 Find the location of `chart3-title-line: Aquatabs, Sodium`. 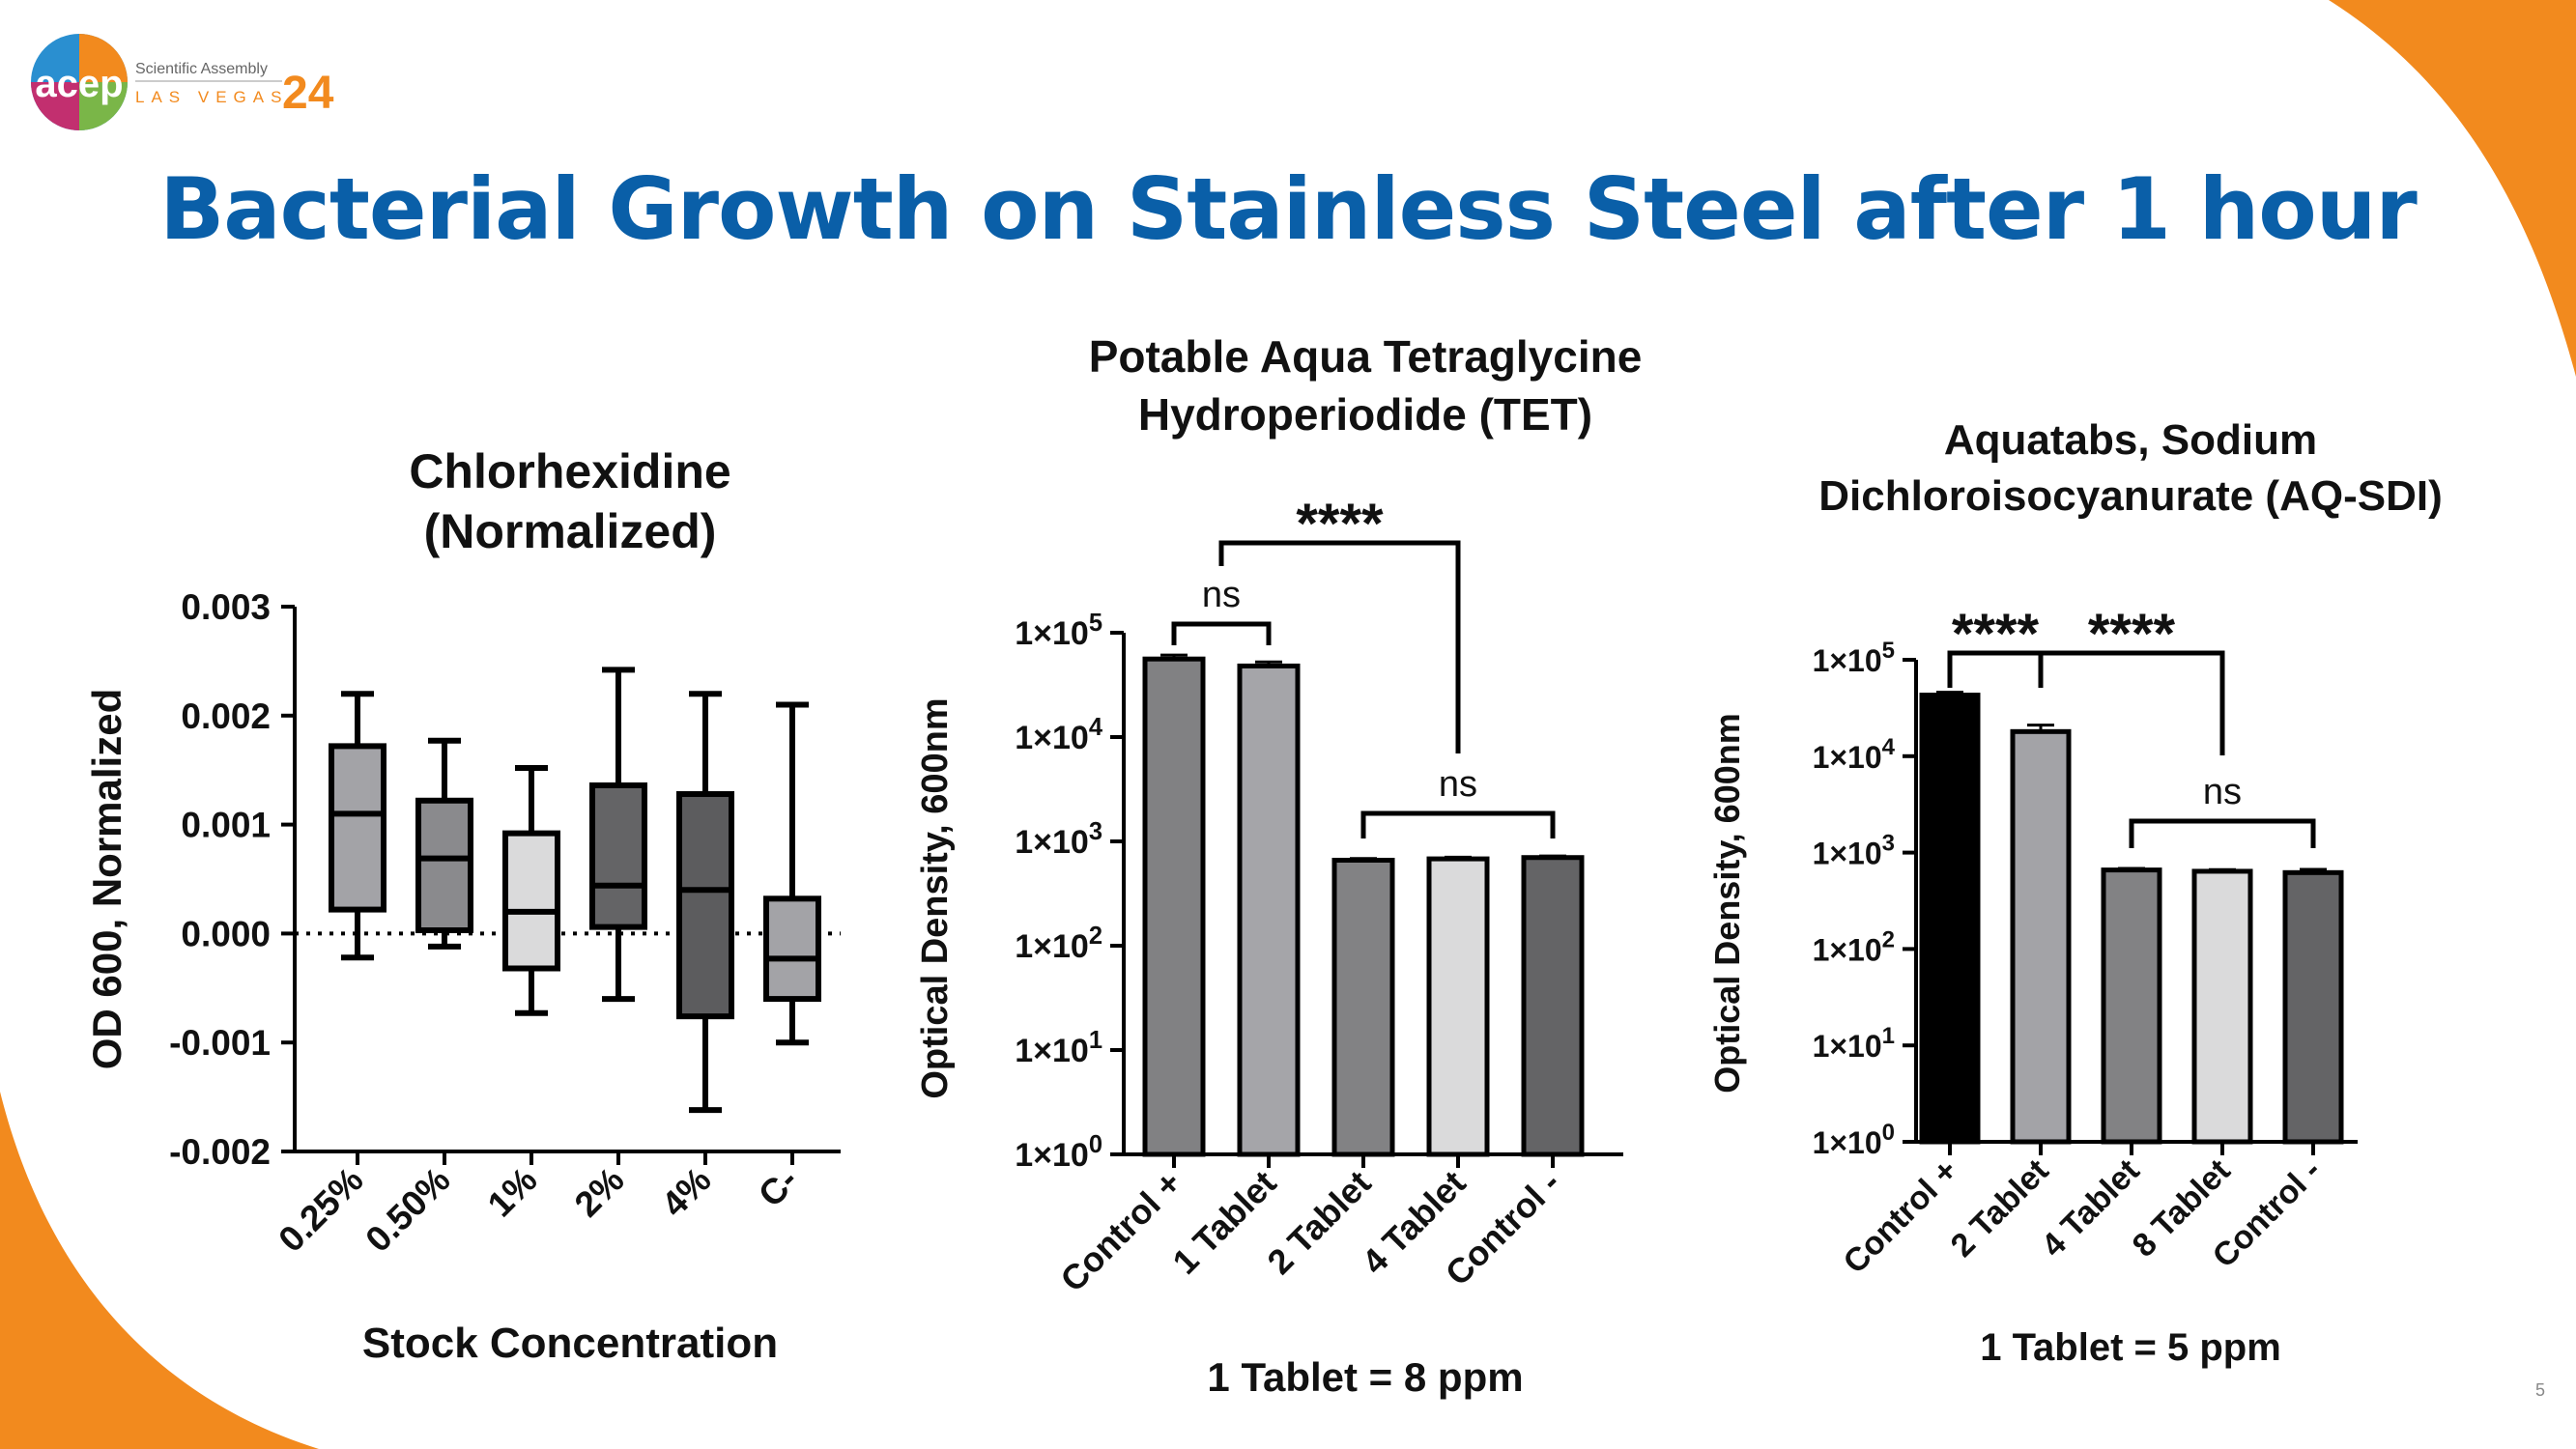

chart3-title-line: Aquatabs, Sodium is located at coordinates (2131, 440).